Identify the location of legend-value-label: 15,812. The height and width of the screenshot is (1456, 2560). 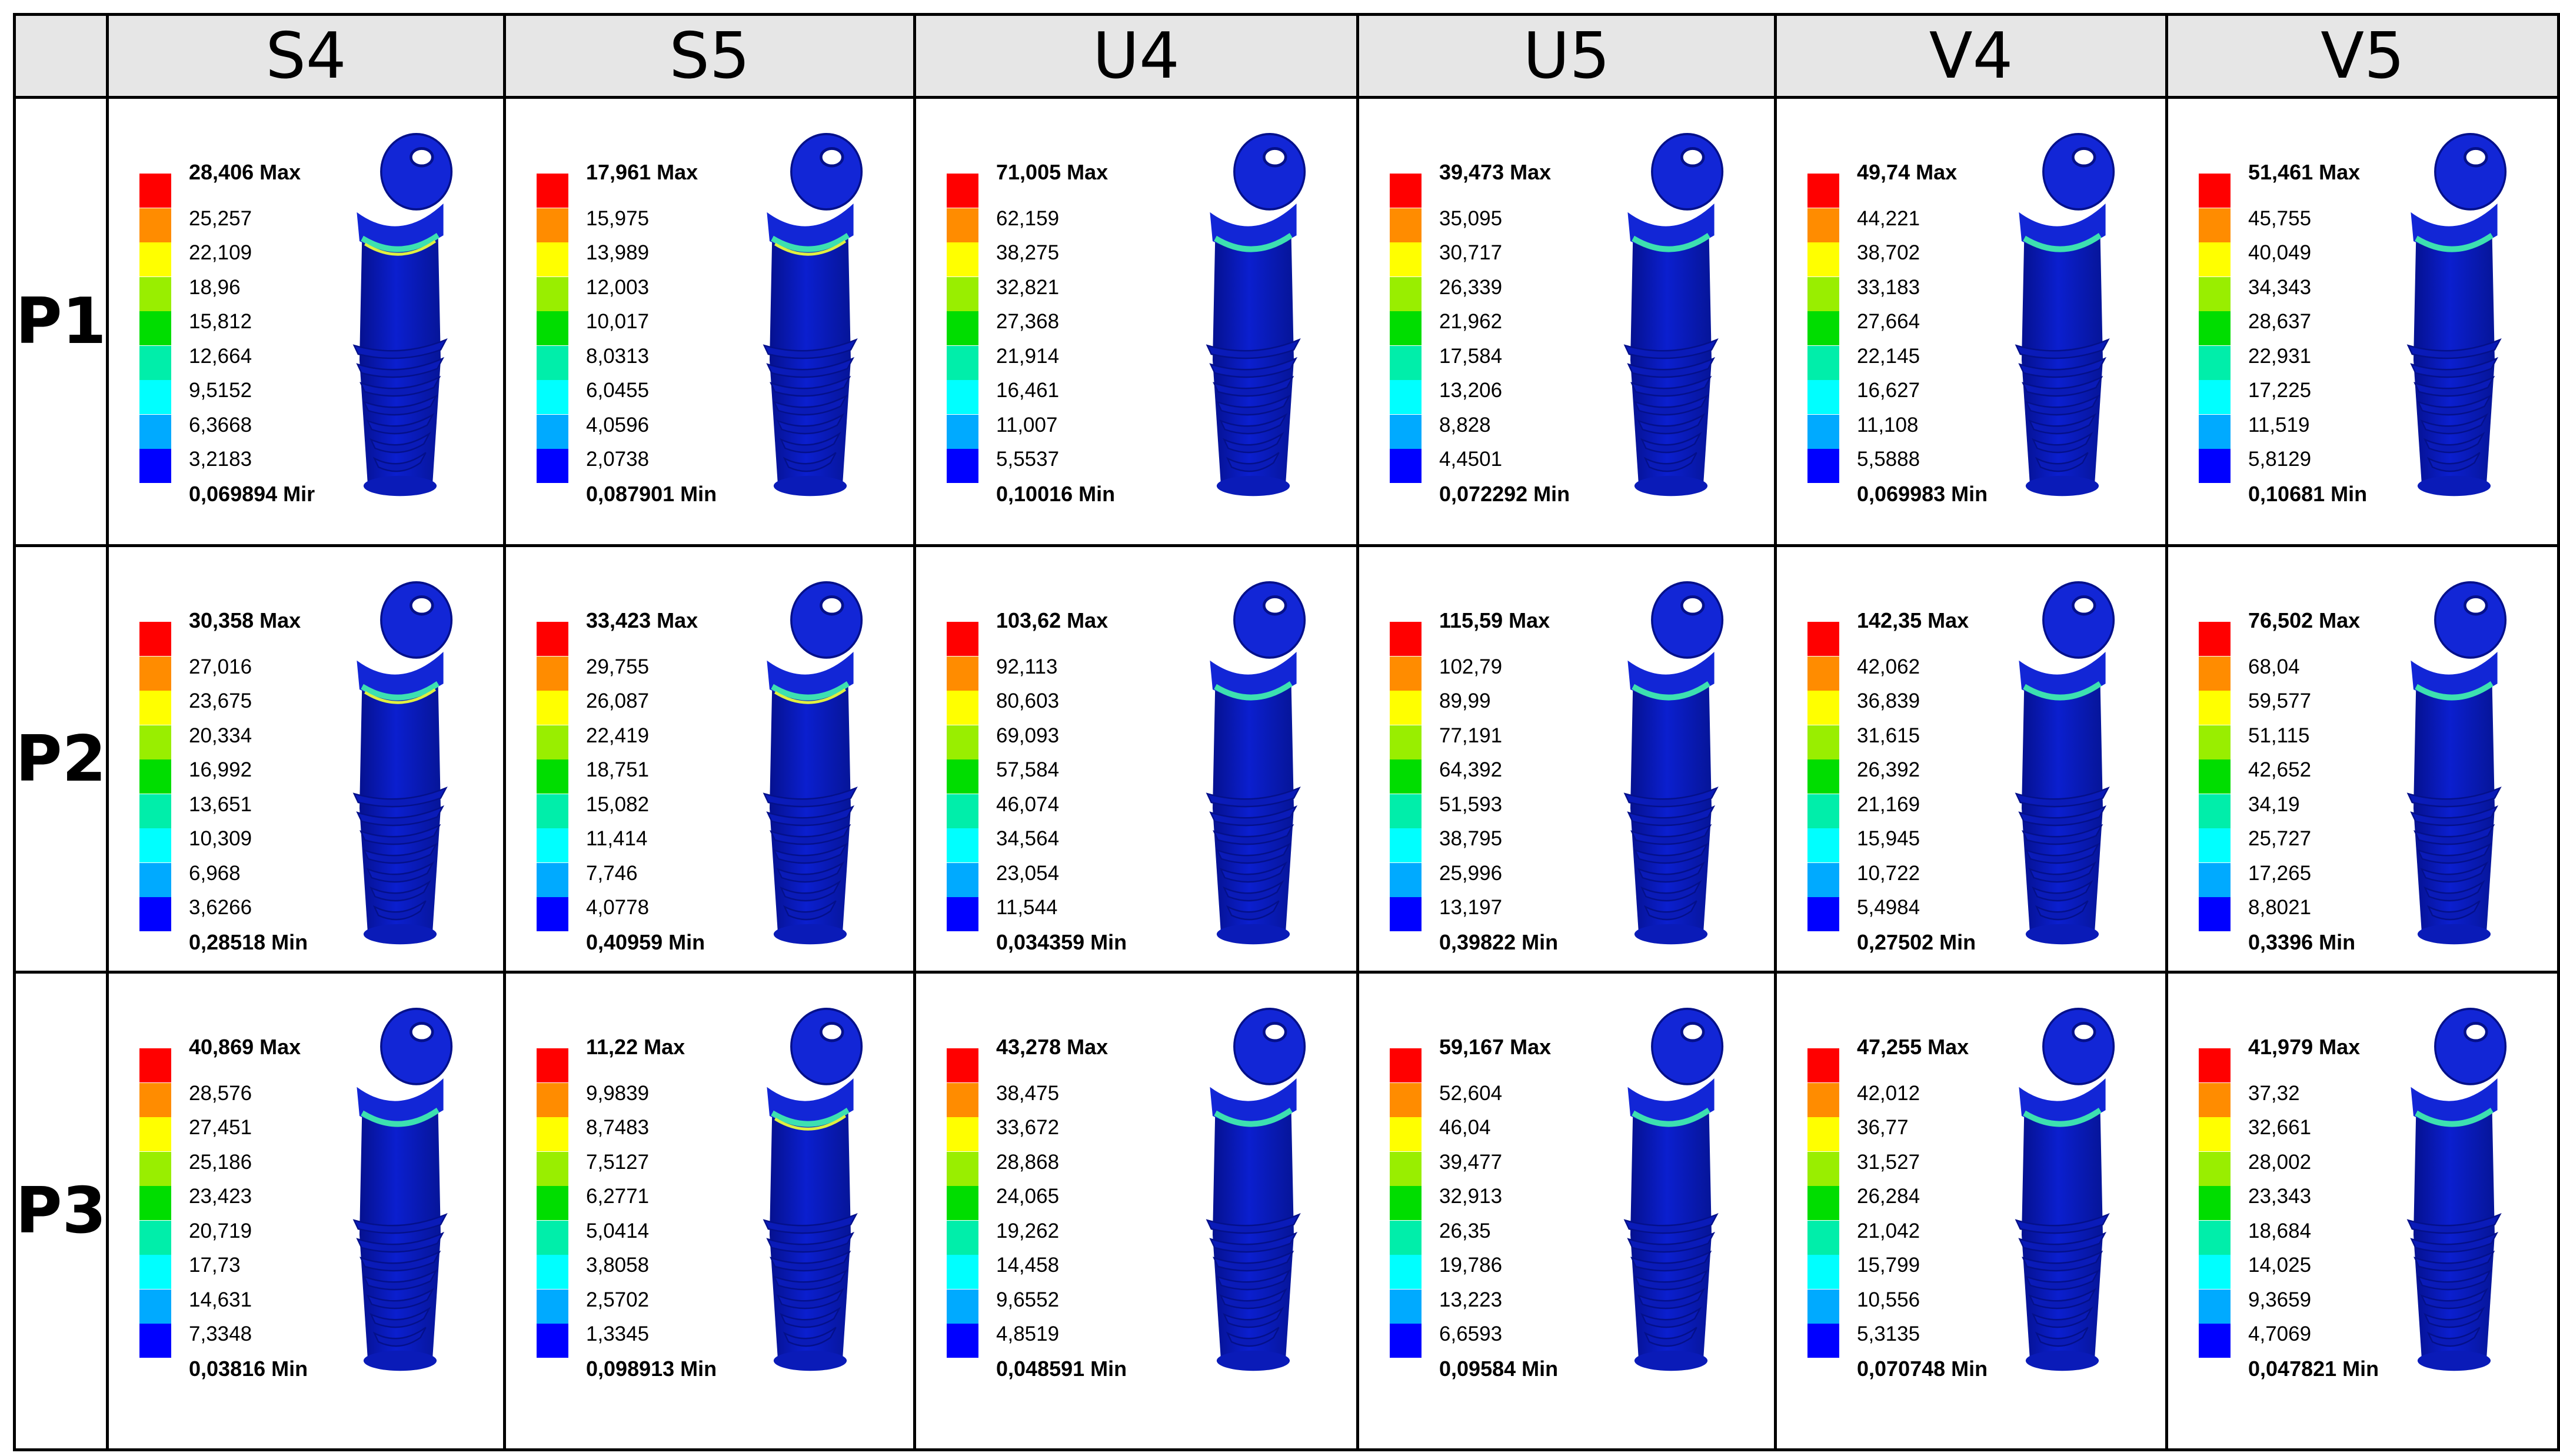
(220, 321).